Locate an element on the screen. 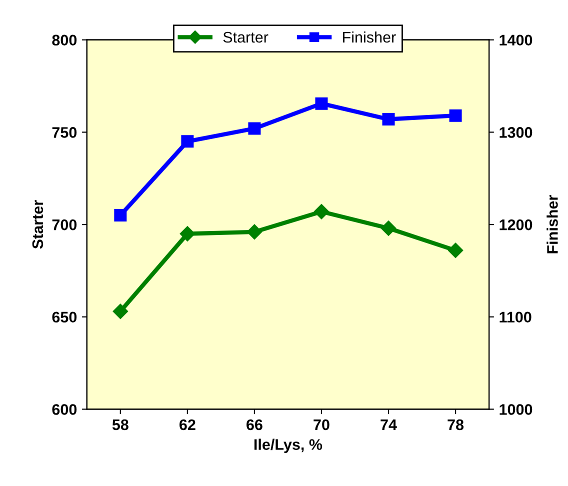  y2-tick-label: 1100 is located at coordinates (516, 317).